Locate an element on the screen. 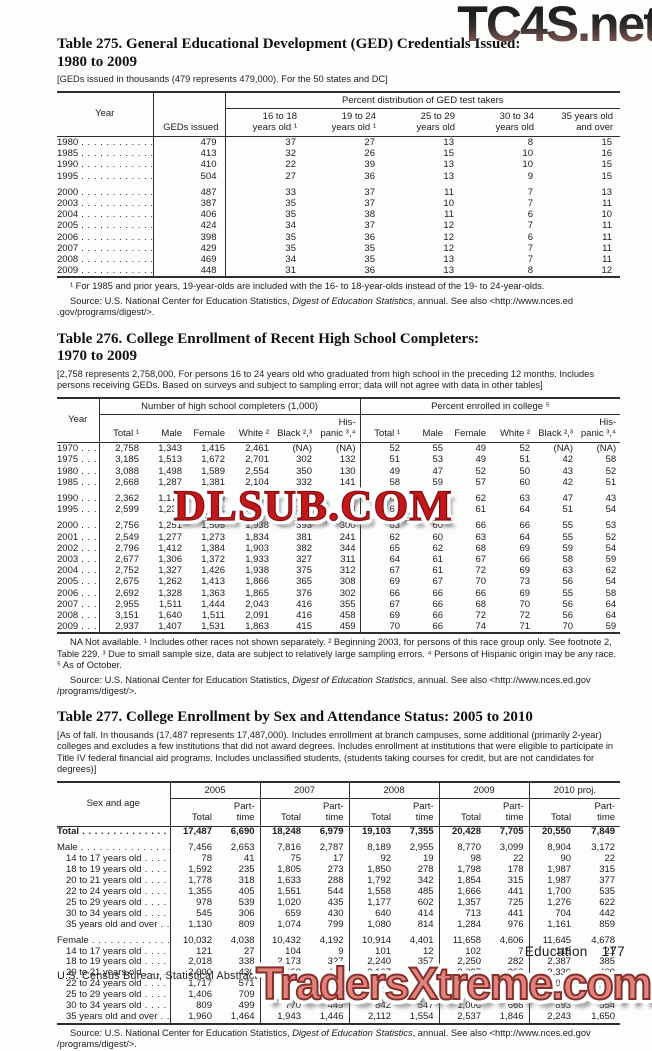 This screenshot has height=1051, width=652. cell: 64 is located at coordinates (611, 604).